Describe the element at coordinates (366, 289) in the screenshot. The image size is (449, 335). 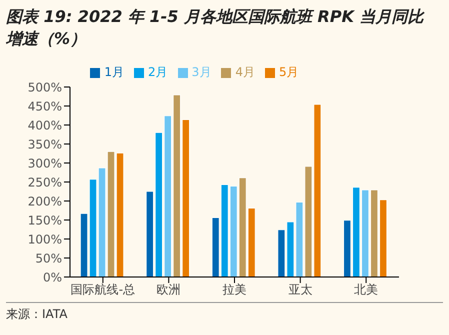
I see `x-tick-label: 北美` at that location.